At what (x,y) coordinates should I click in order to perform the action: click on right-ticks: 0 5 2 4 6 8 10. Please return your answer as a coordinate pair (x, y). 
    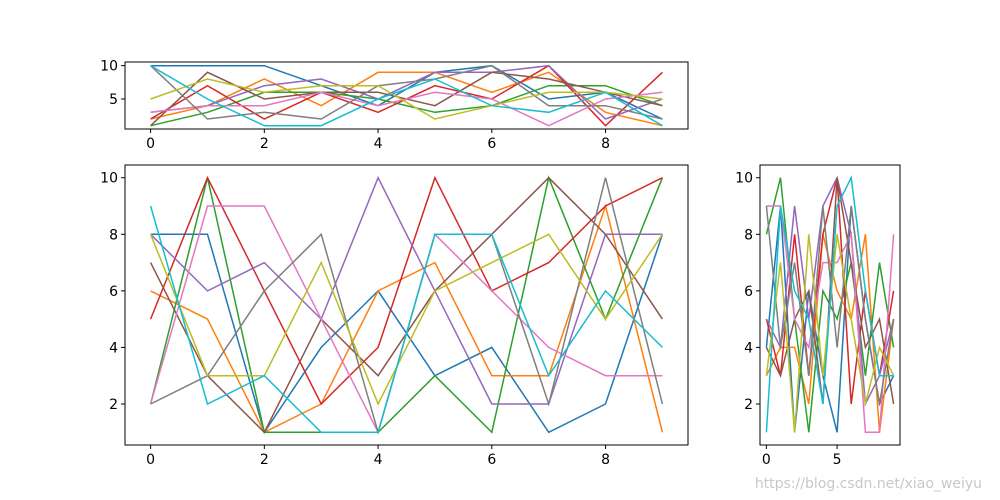
    Looking at the image, I should click on (788, 319).